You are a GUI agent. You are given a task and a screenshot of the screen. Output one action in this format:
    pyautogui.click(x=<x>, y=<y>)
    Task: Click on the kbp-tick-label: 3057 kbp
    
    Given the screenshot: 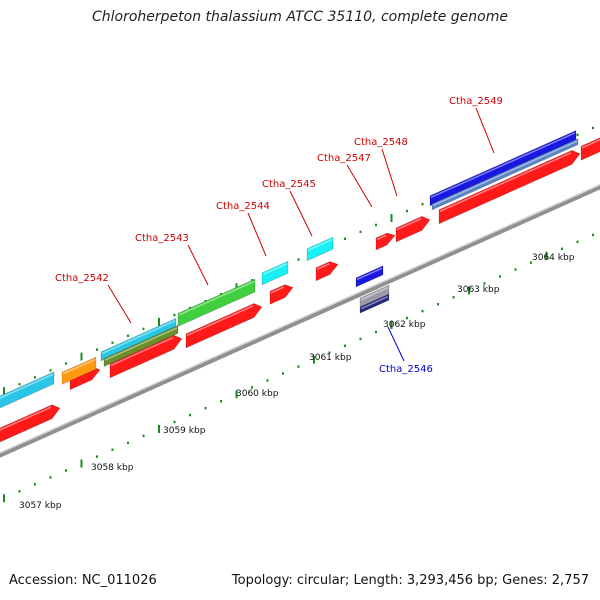 What is the action you would take?
    pyautogui.click(x=40, y=506)
    